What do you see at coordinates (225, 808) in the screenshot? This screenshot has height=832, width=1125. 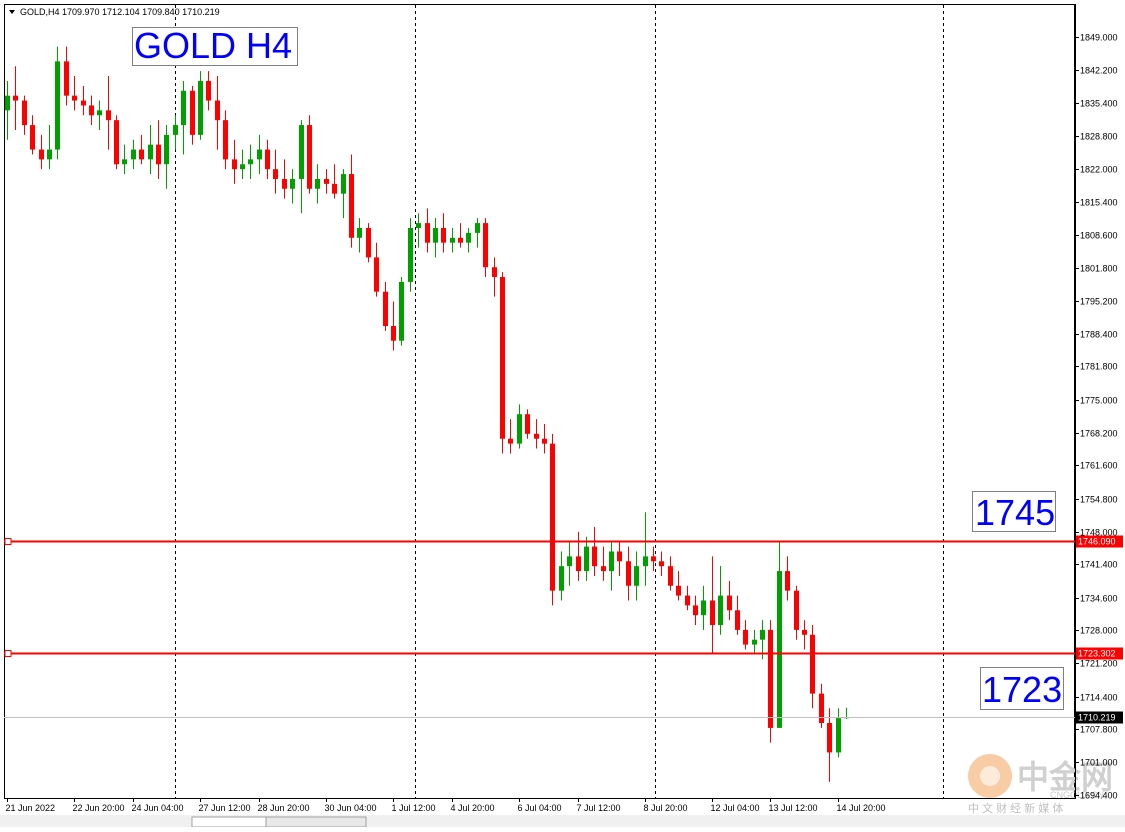 I see `x-tick-label: 27 Jun 12:00` at bounding box center [225, 808].